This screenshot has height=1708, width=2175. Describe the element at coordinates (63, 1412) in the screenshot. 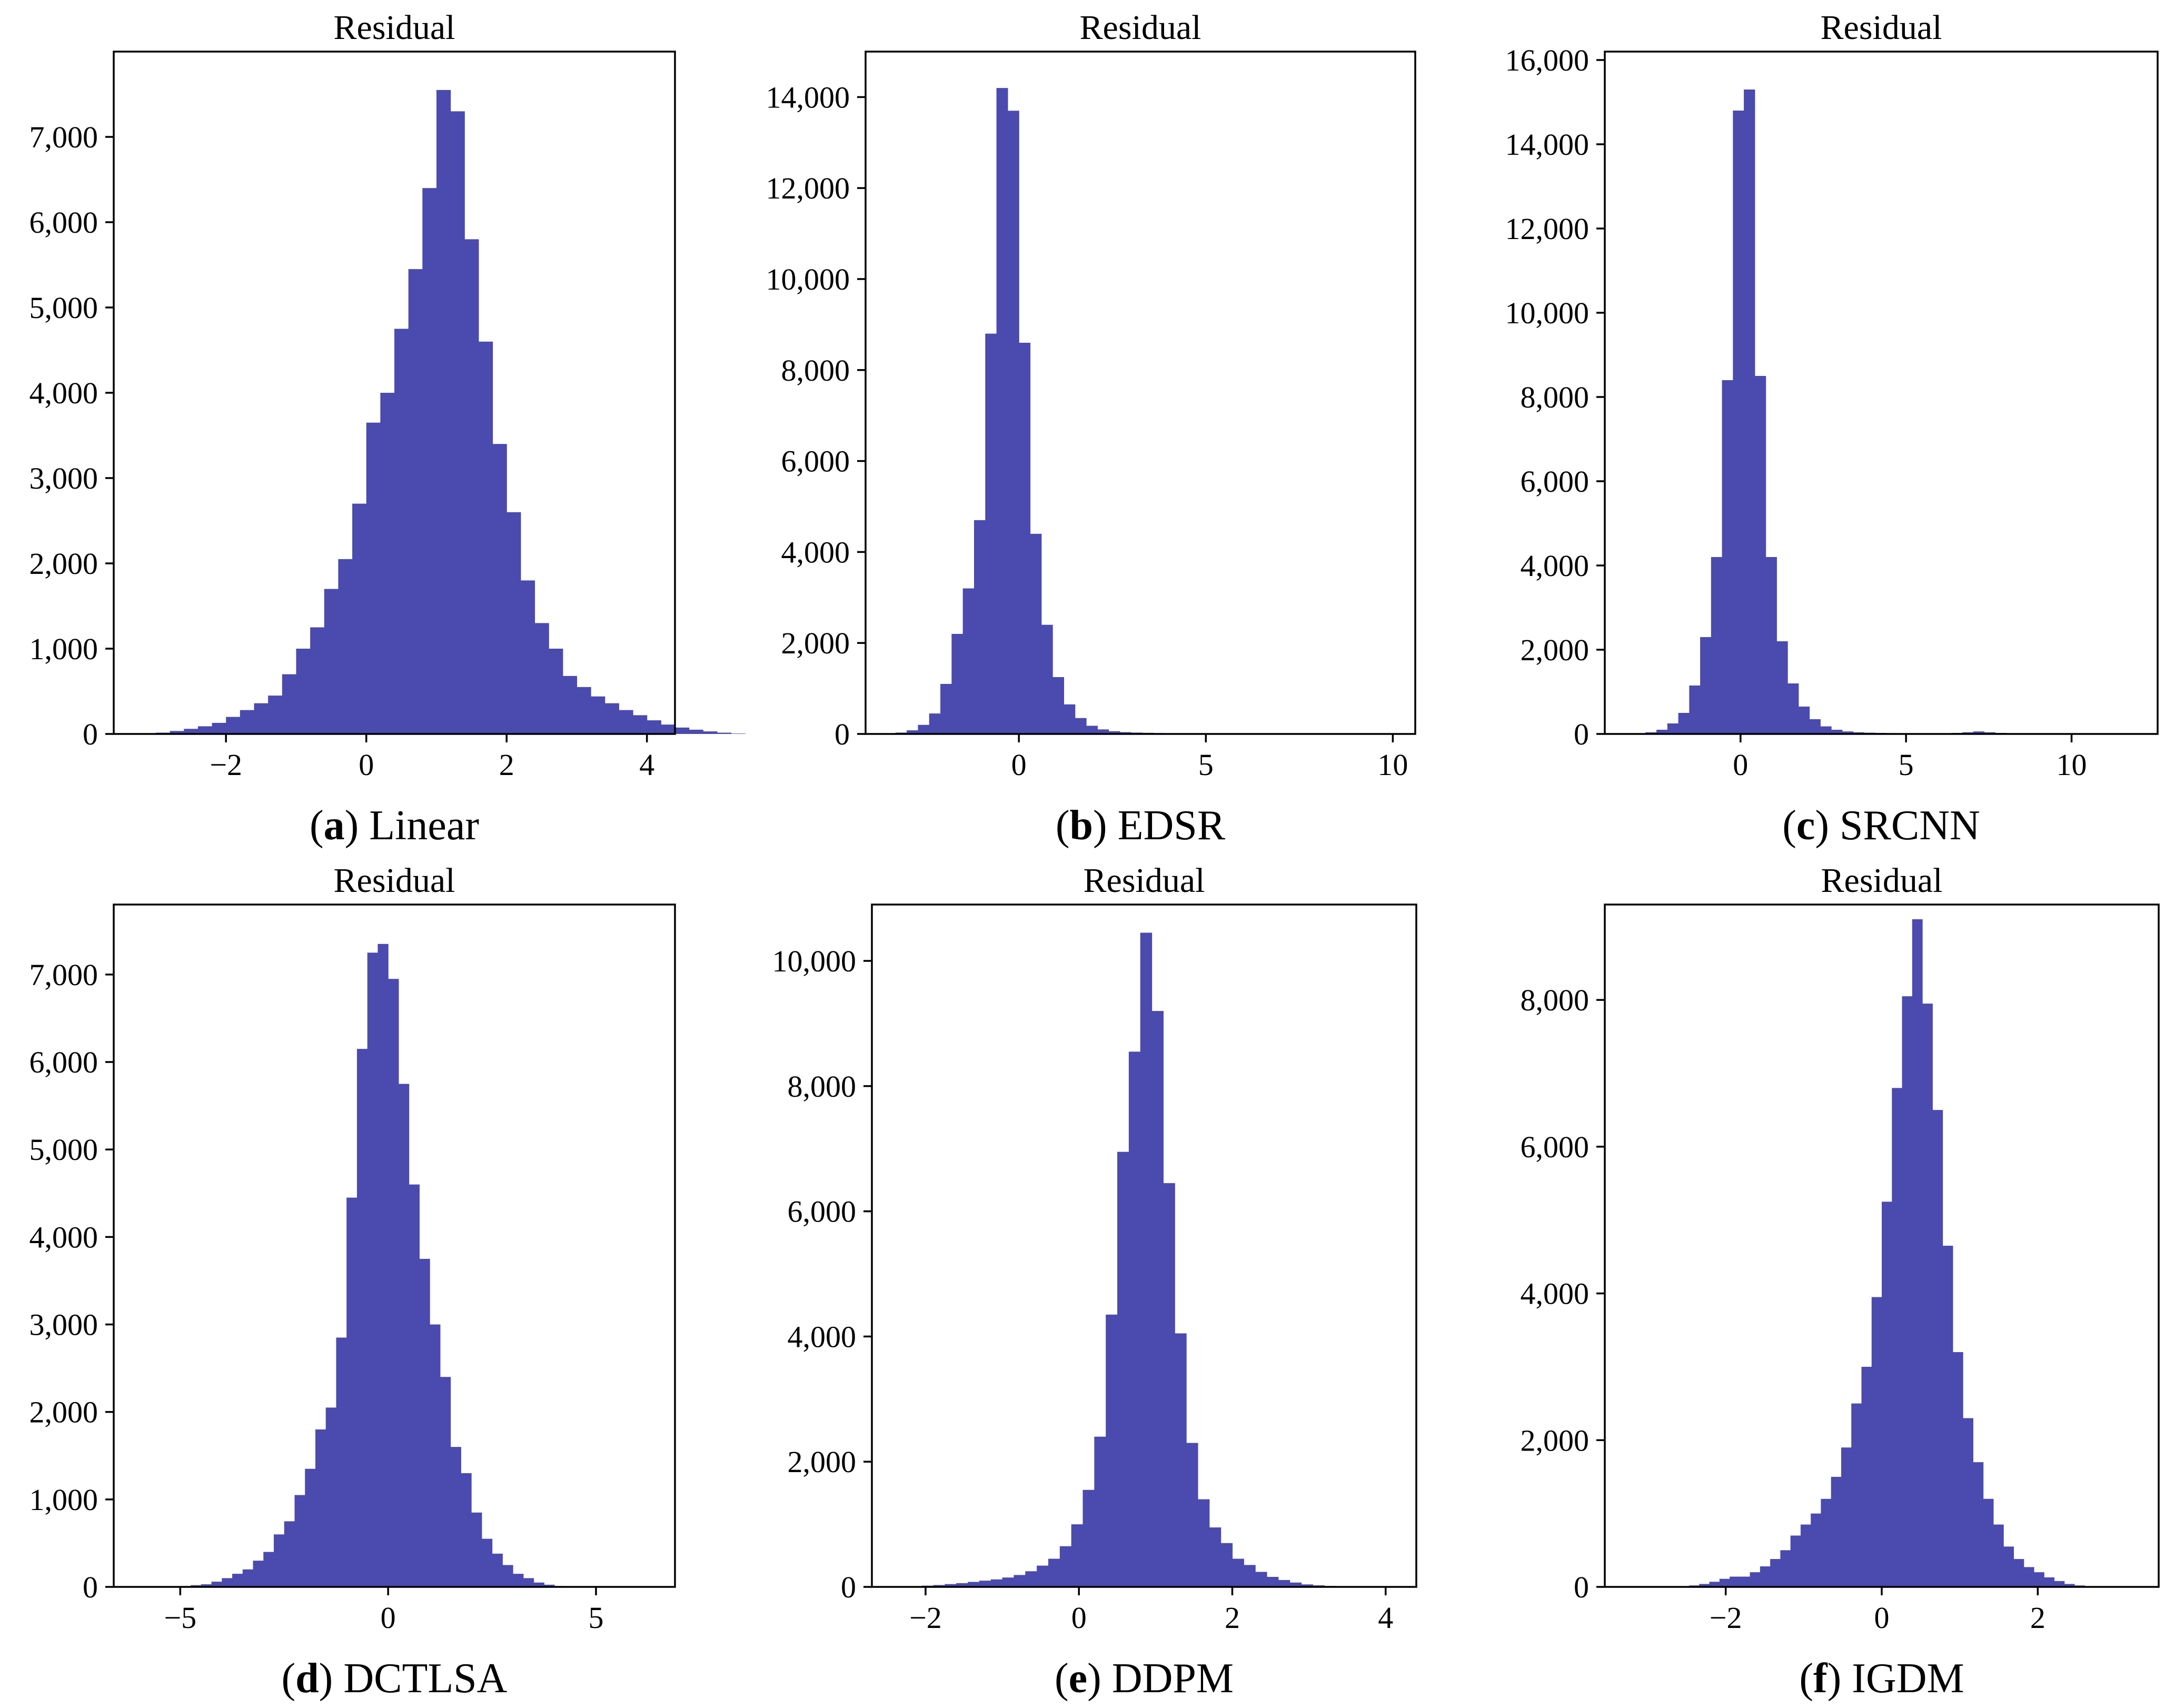

I see `y-tick-label: 2,000` at that location.